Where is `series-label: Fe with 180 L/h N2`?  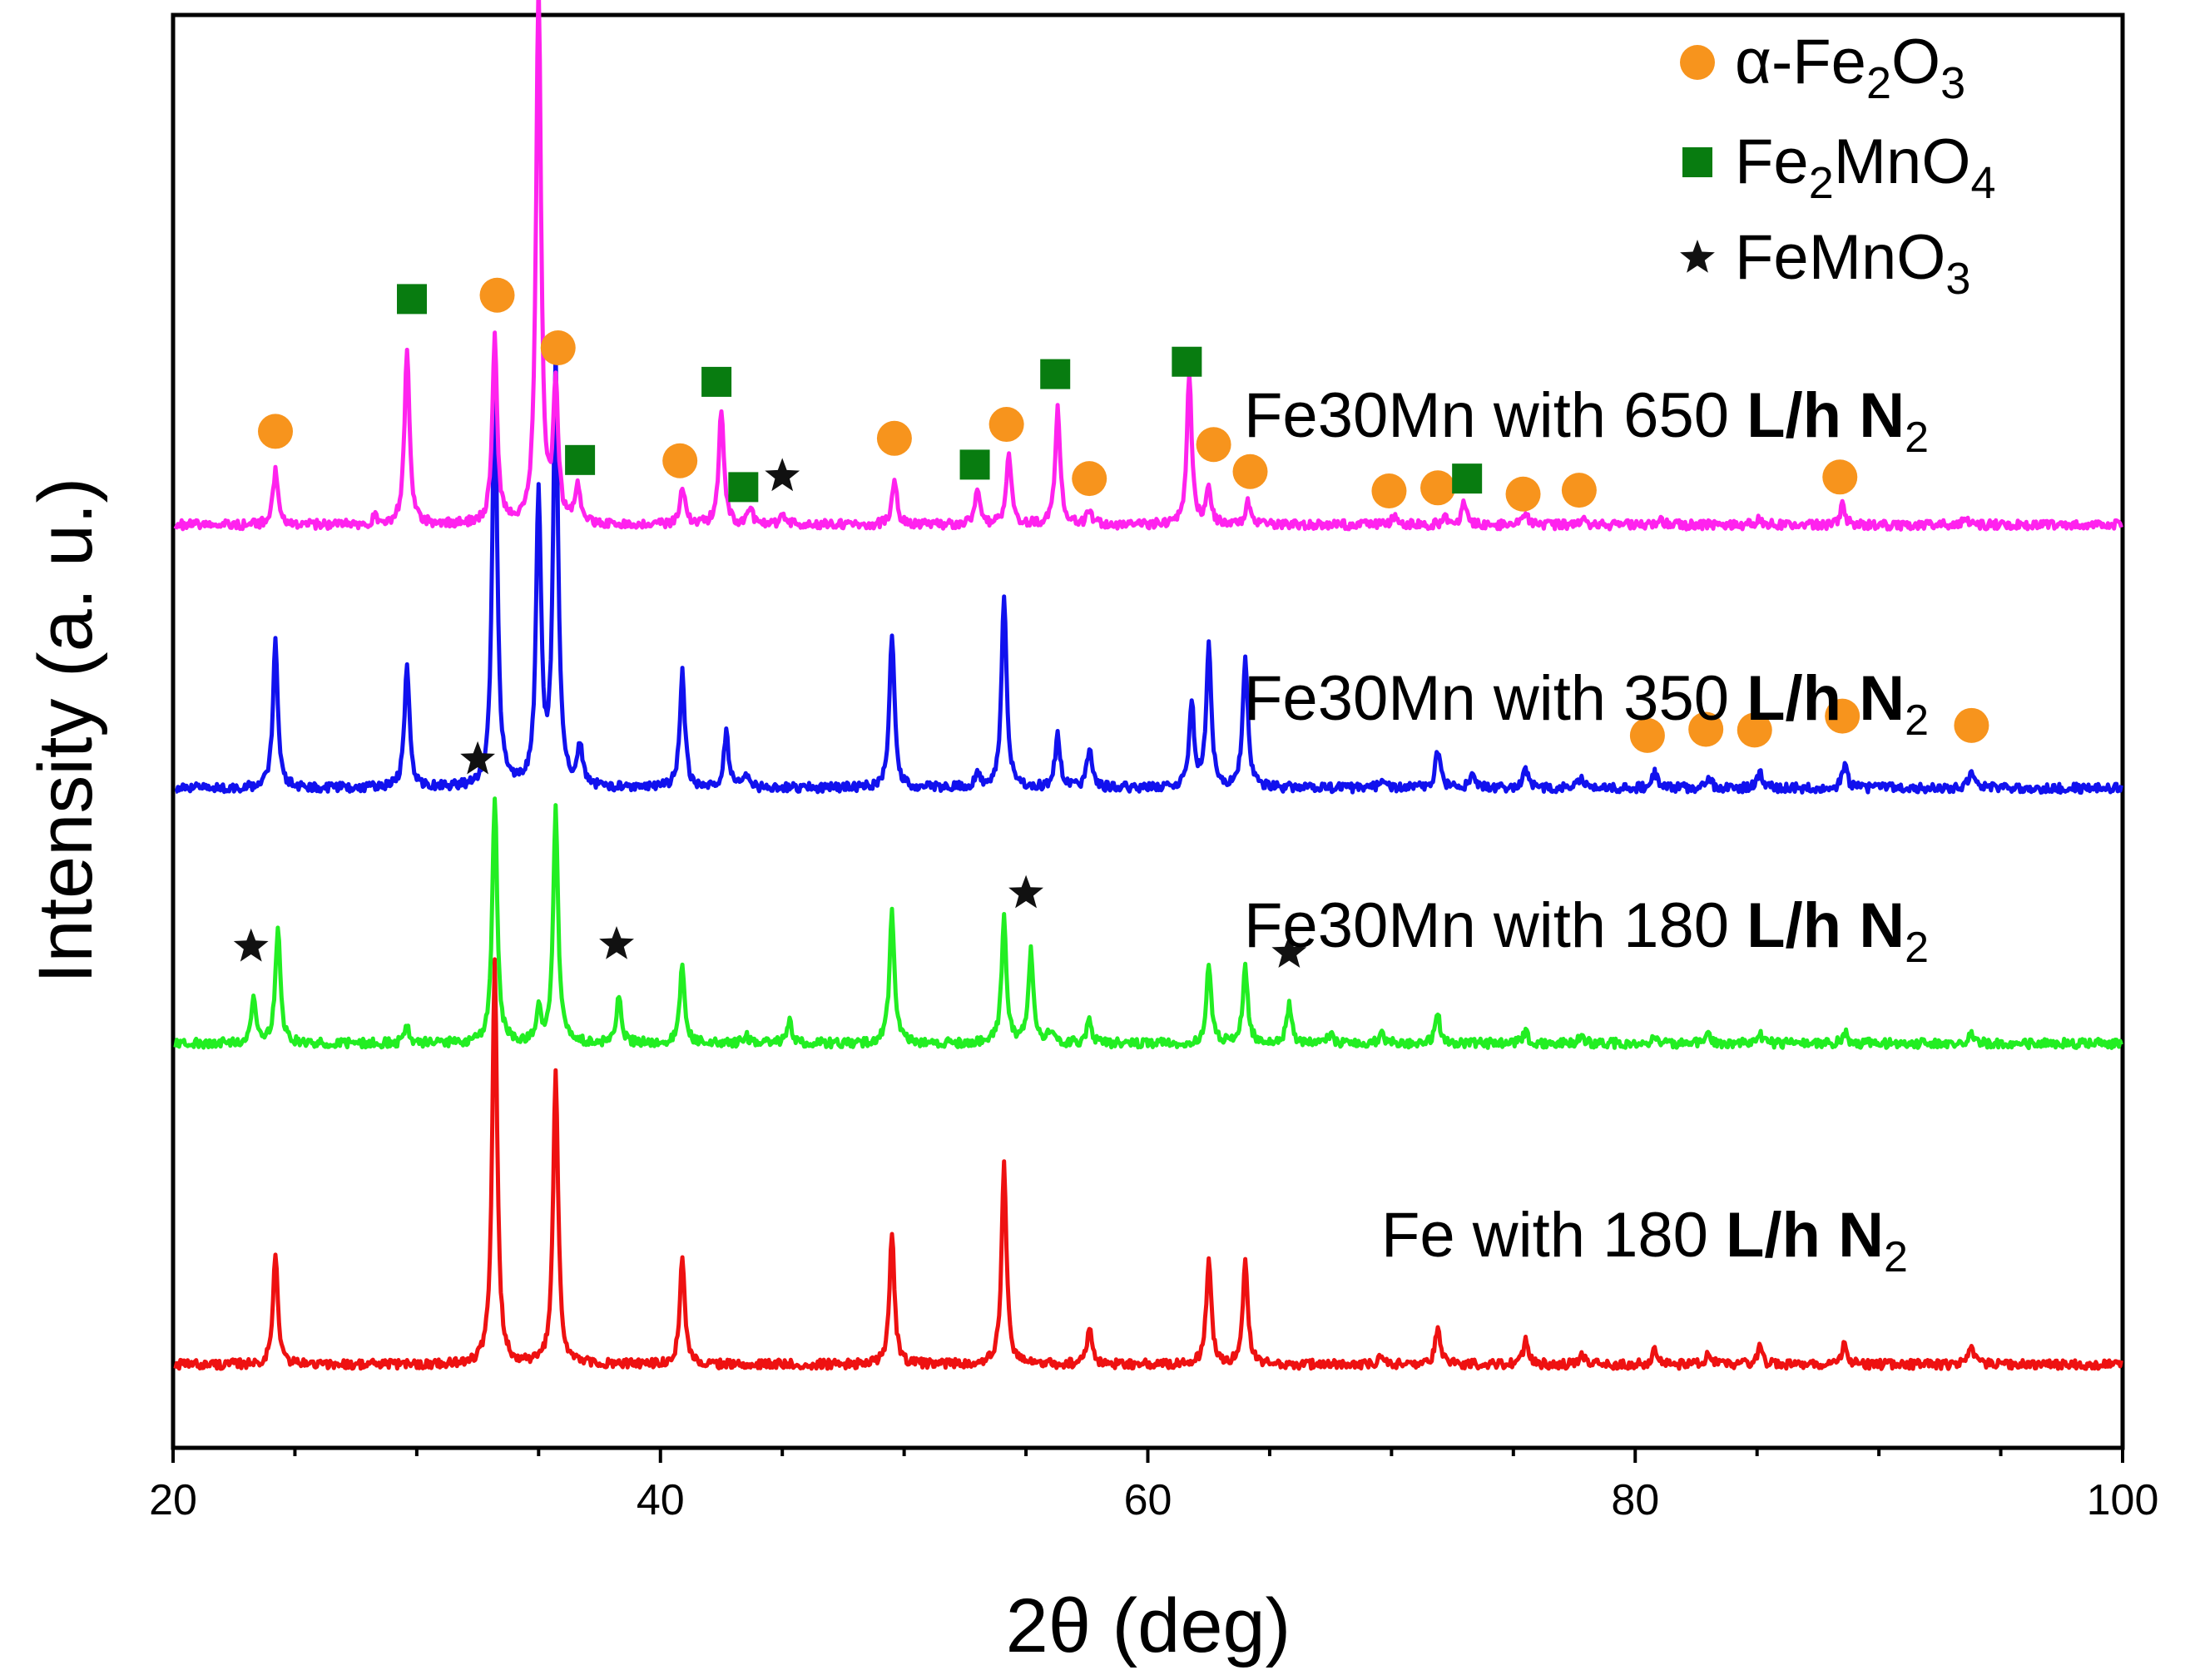 series-label: Fe with 180 L/h N2 is located at coordinates (1644, 1240).